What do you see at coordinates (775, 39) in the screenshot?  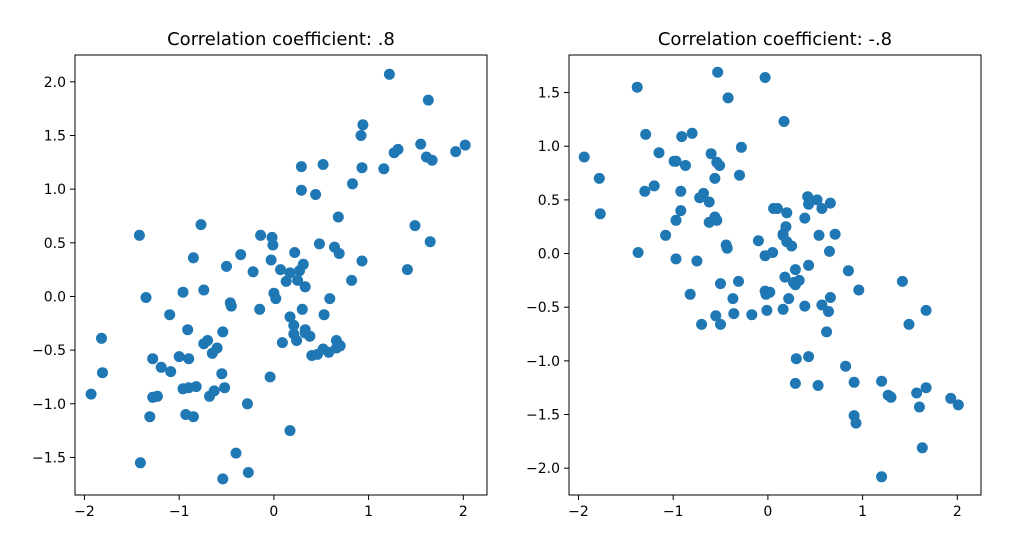 I see `right-chart-title: Correlation coefficient: -.8` at bounding box center [775, 39].